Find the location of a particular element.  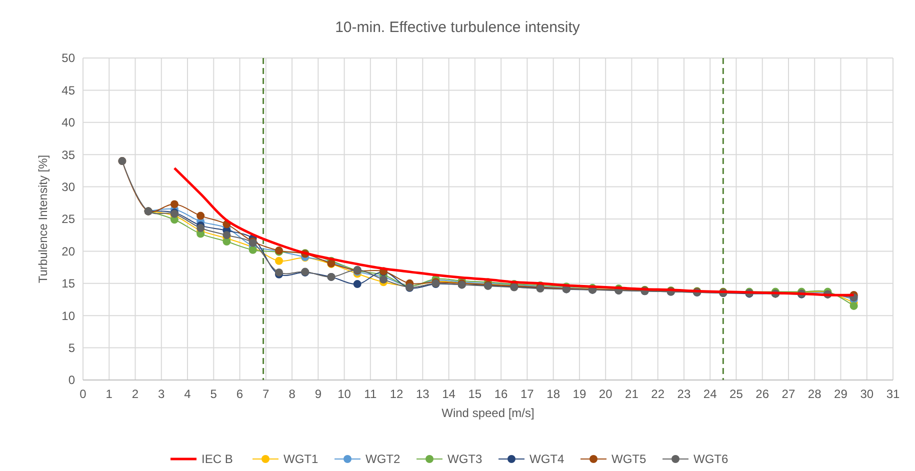

chart-title: 10-min. Effective turbulence intensity is located at coordinates (457, 27).